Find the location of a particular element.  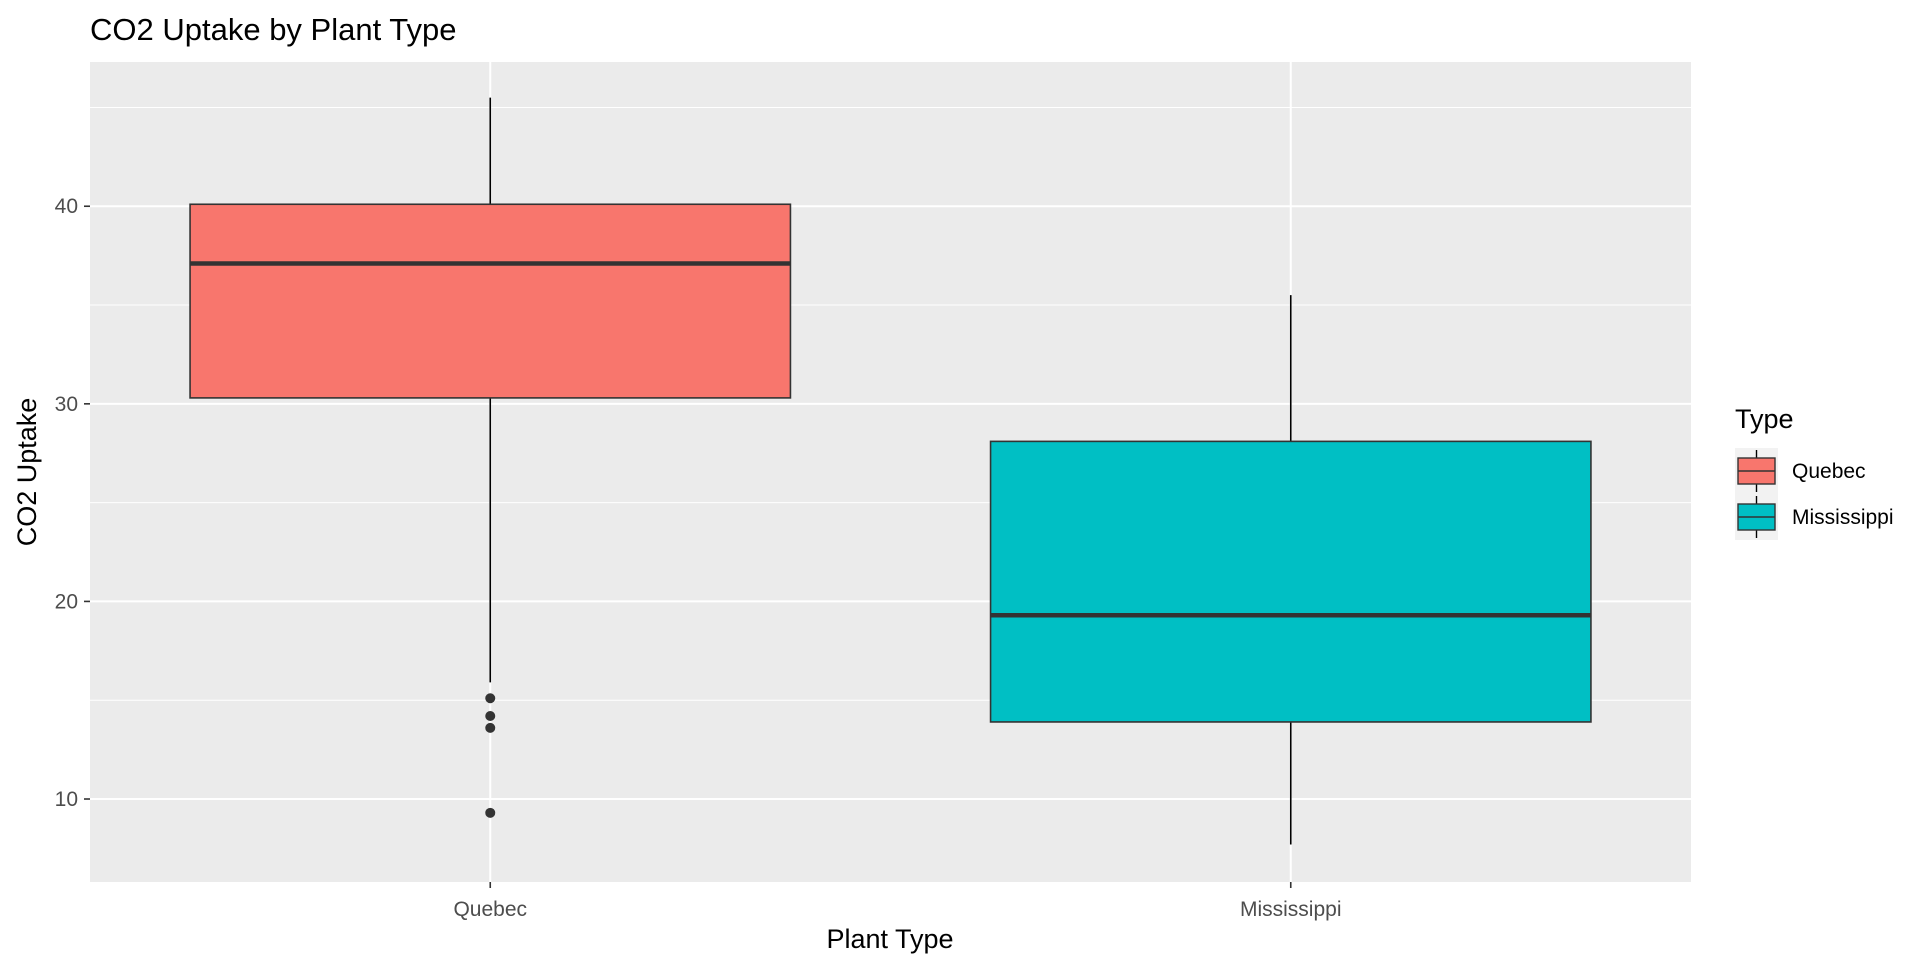

y-axis-title: CO2 Uptake is located at coordinates (27, 472).